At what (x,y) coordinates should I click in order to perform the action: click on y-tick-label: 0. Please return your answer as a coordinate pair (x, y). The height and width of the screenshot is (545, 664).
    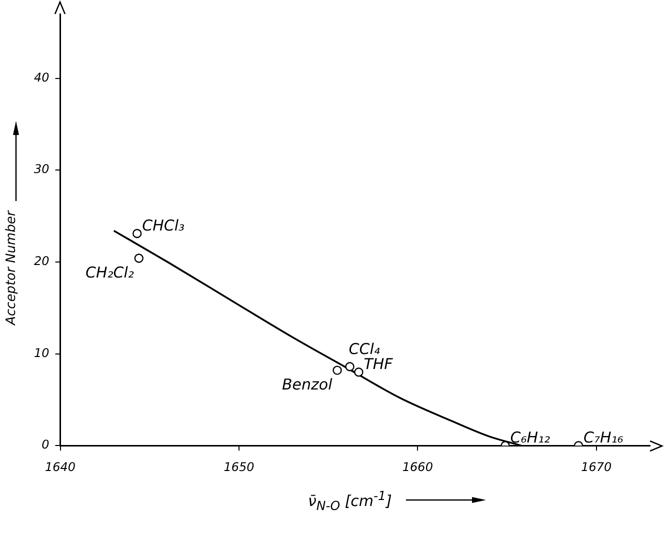
    Looking at the image, I should click on (46, 445).